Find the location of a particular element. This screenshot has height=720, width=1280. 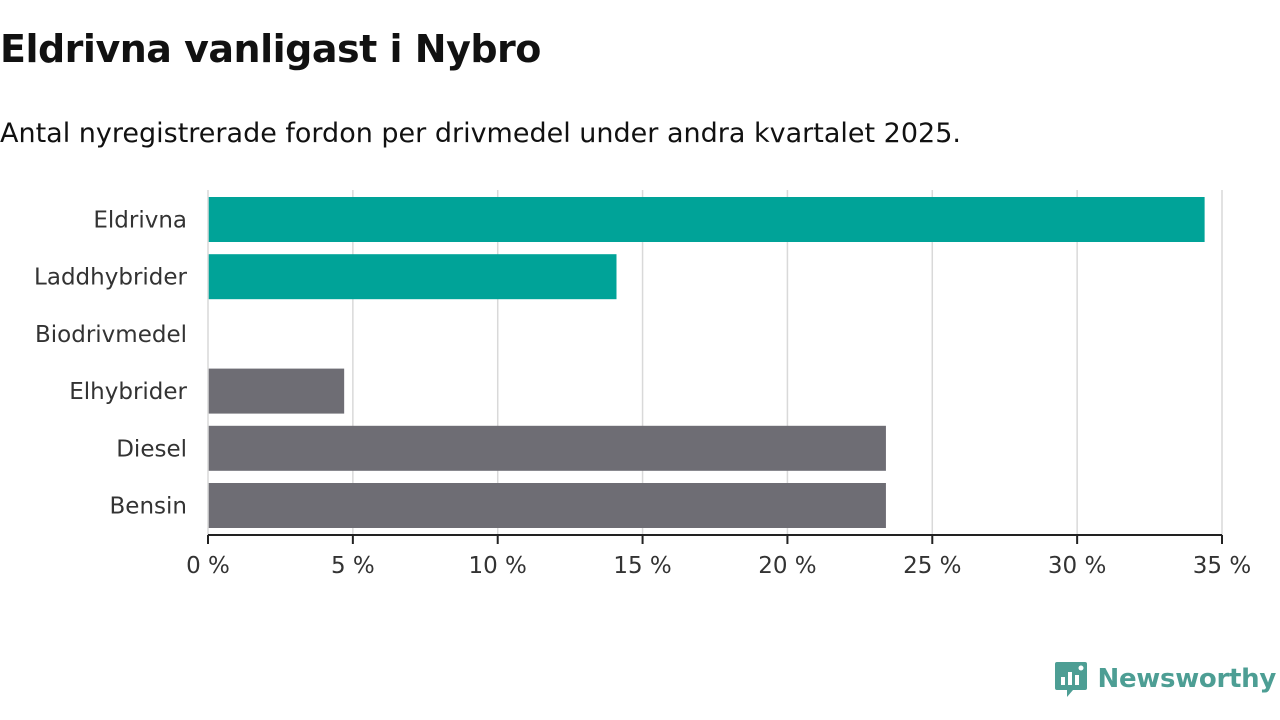

category-label: Eldrivna is located at coordinates (140, 221).